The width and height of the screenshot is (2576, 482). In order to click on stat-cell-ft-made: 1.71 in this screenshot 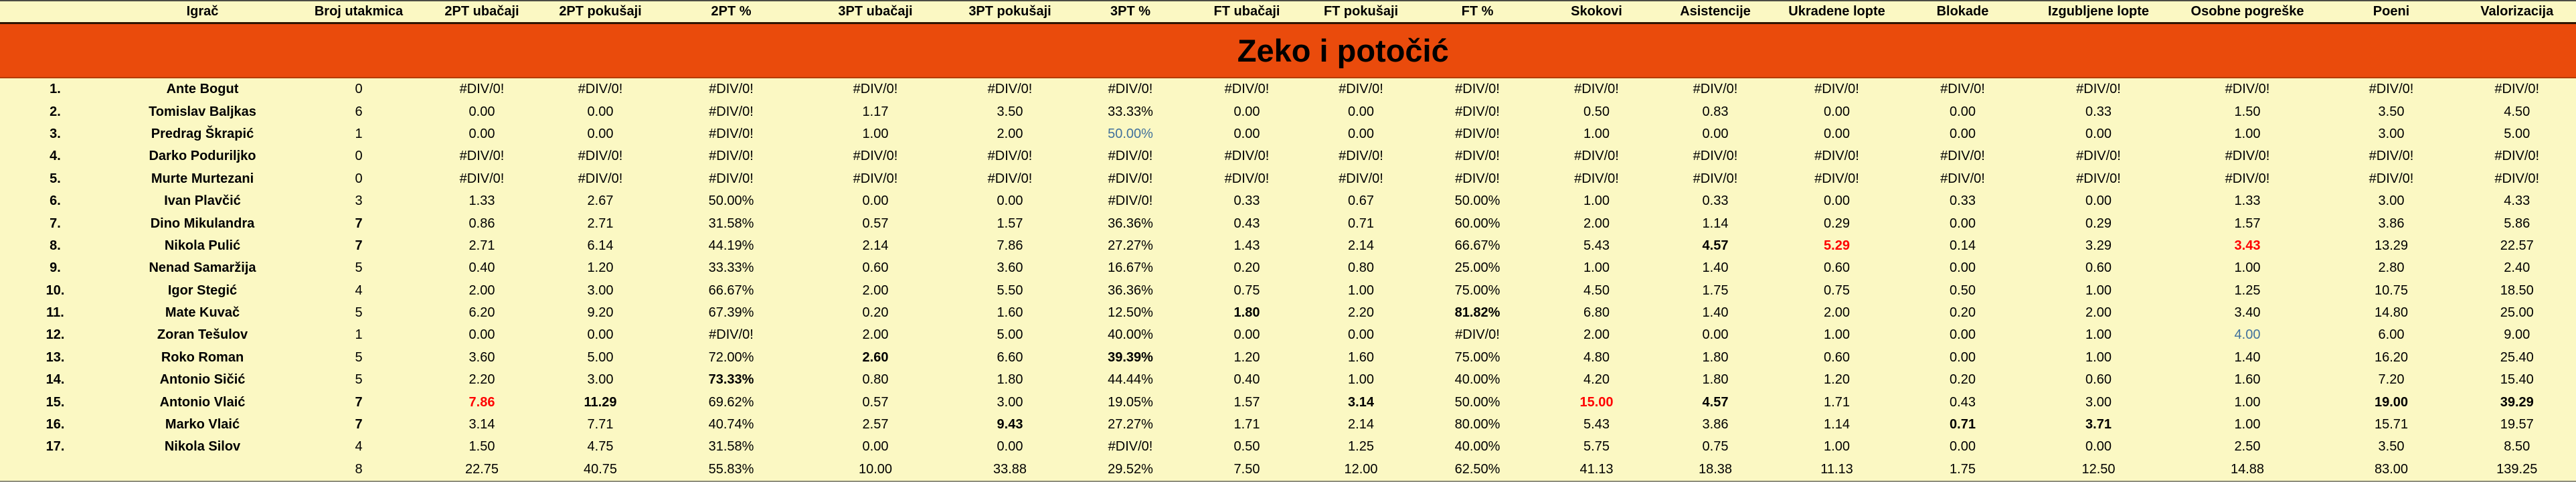, I will do `click(1246, 424)`.